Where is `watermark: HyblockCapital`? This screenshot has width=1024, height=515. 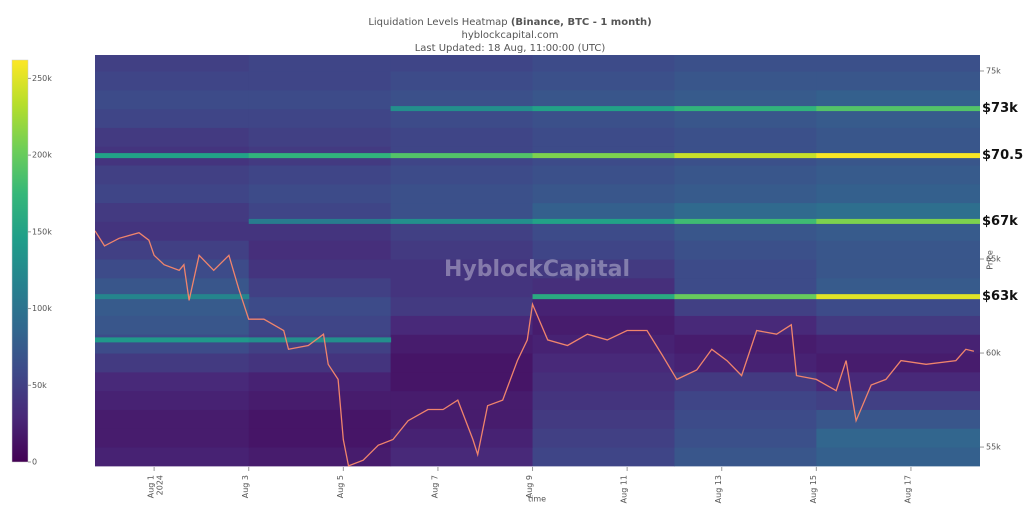
watermark: HyblockCapital is located at coordinates (537, 269).